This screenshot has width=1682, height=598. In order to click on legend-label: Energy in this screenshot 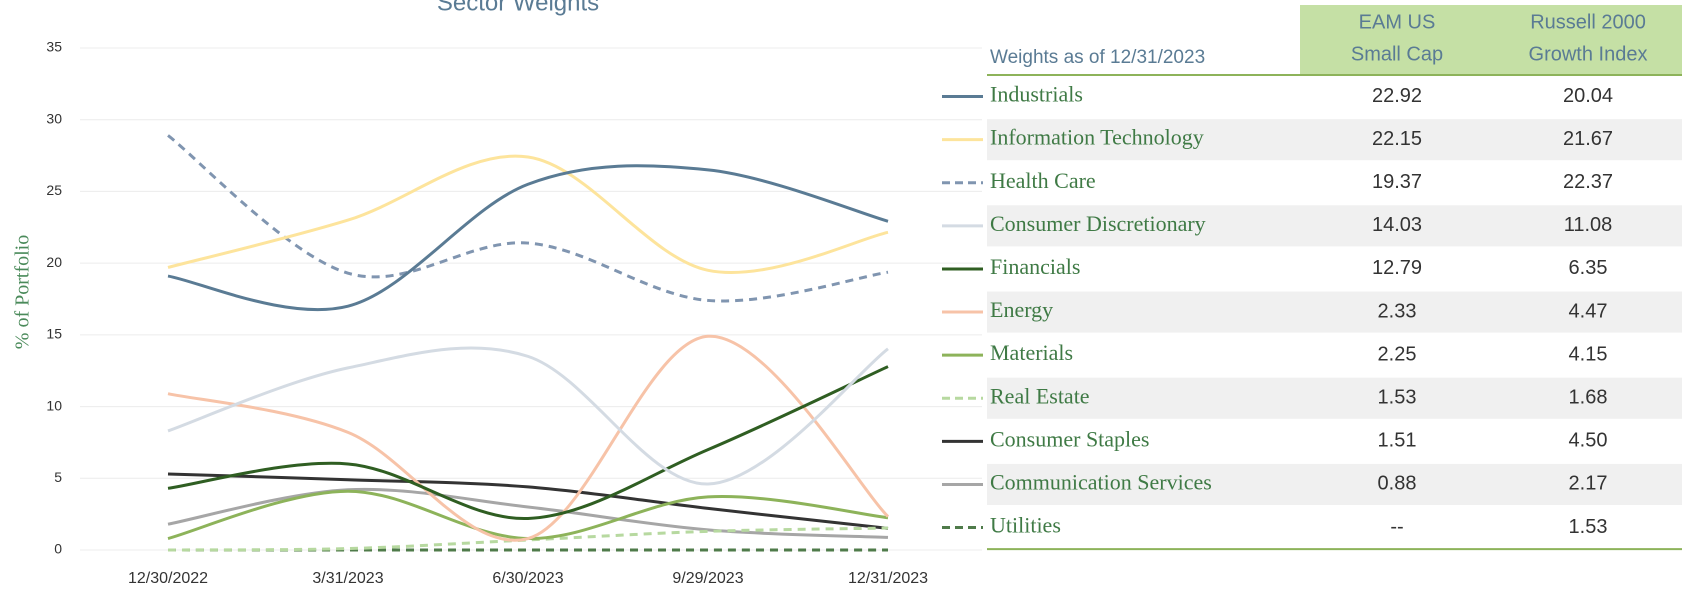, I will do `click(1021, 309)`.